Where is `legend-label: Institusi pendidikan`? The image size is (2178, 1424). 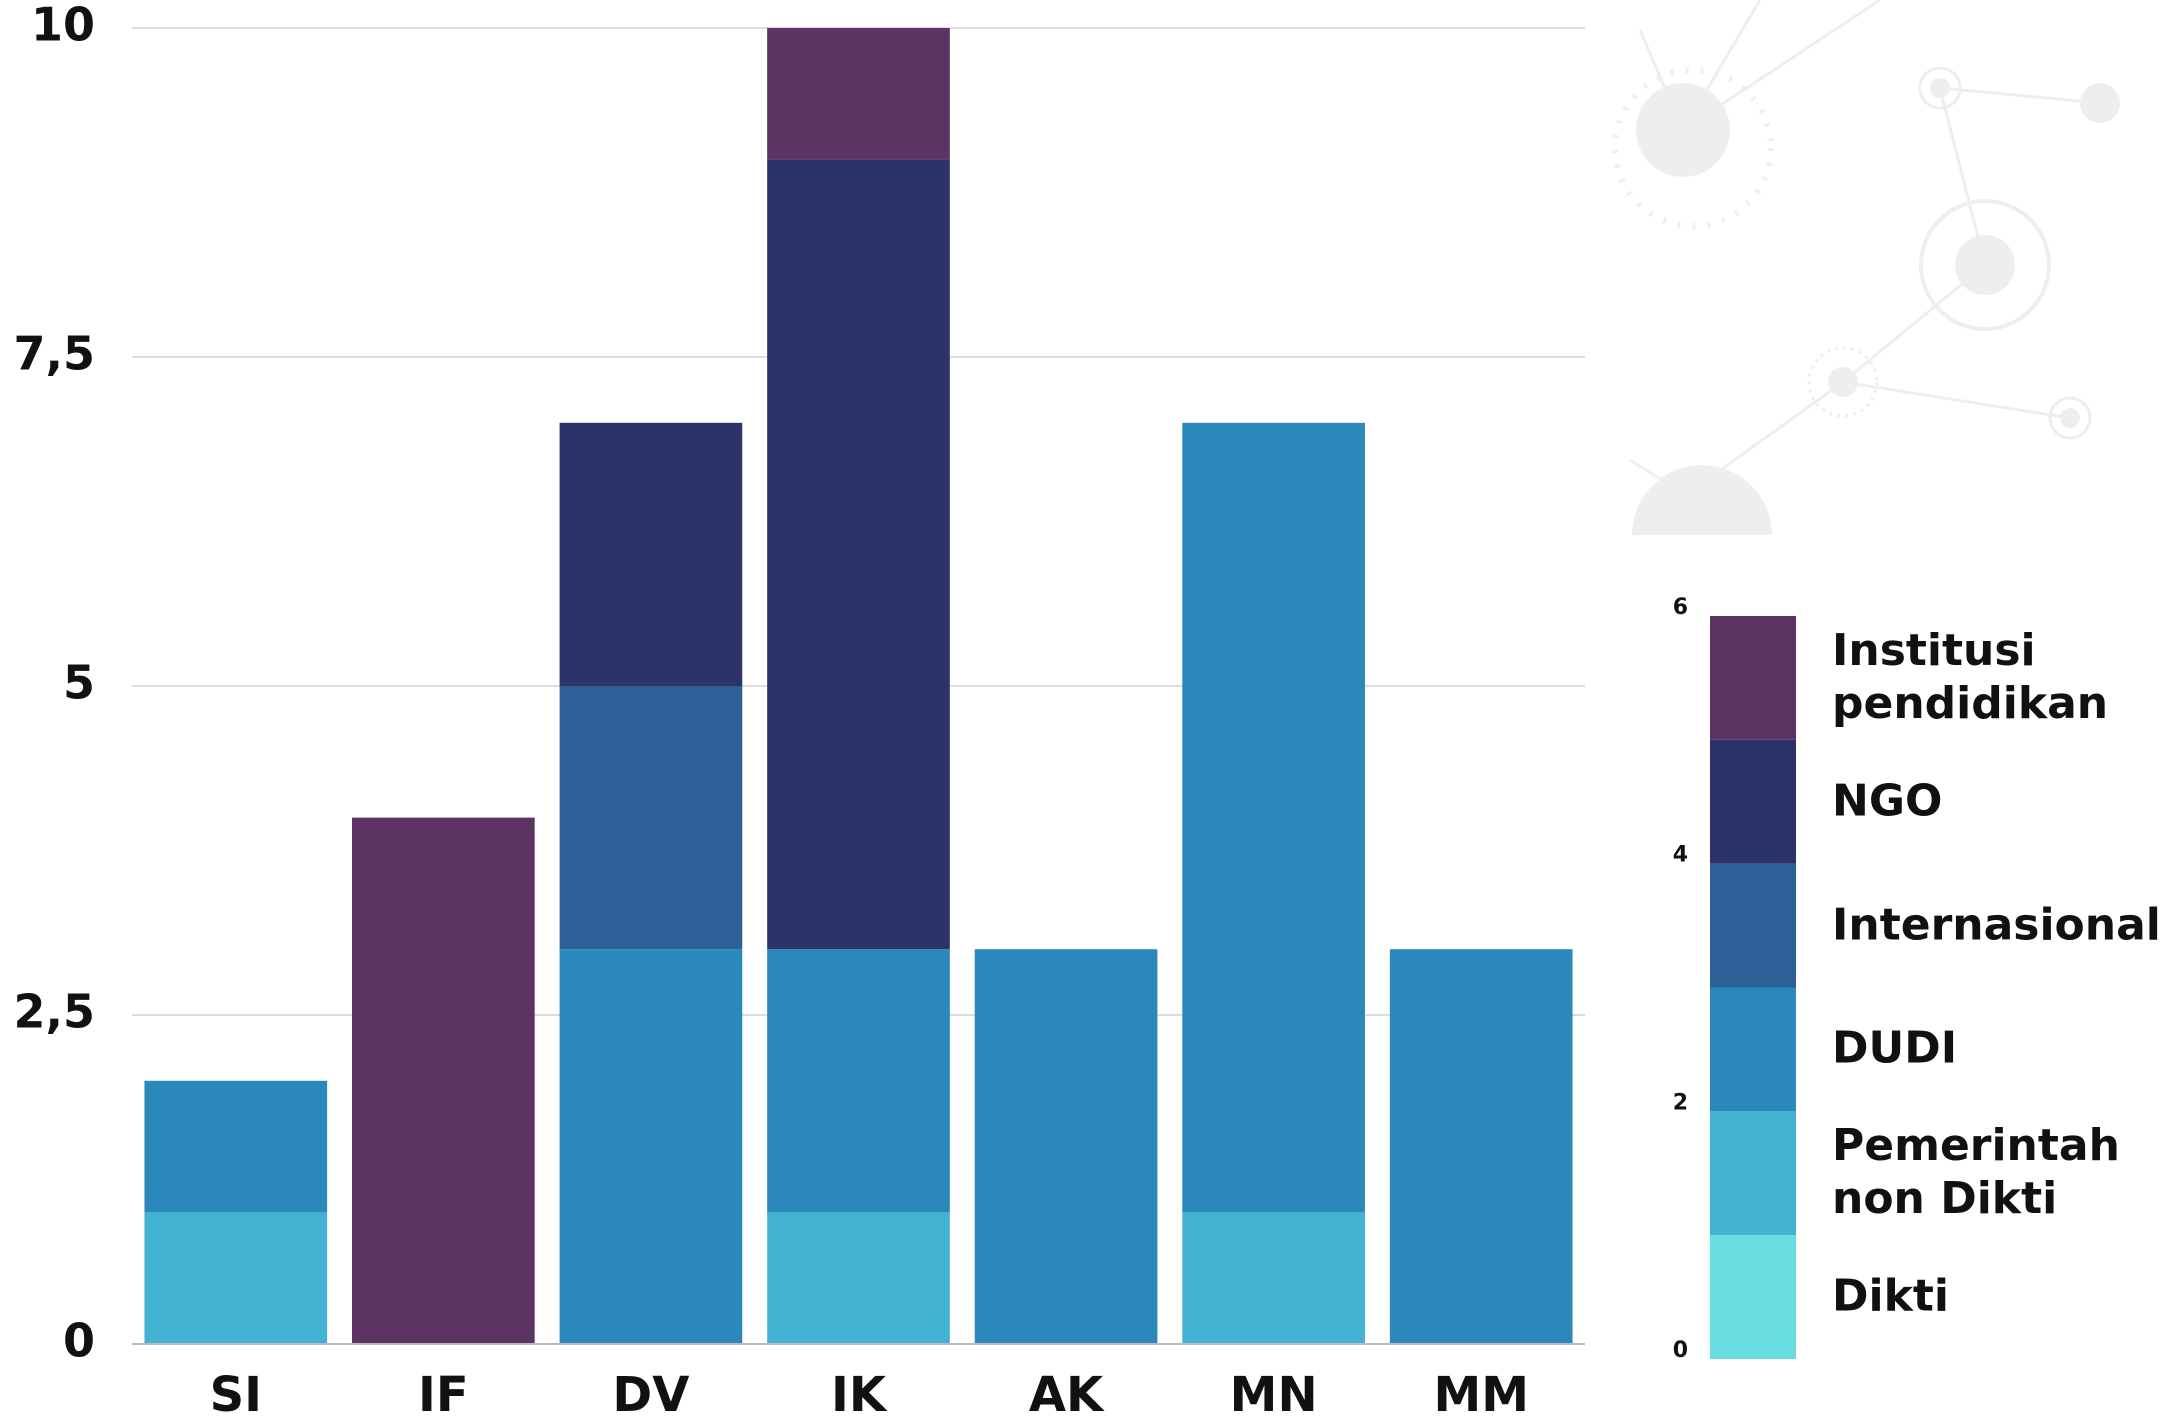 legend-label: Institusi pendidikan is located at coordinates (1970, 677).